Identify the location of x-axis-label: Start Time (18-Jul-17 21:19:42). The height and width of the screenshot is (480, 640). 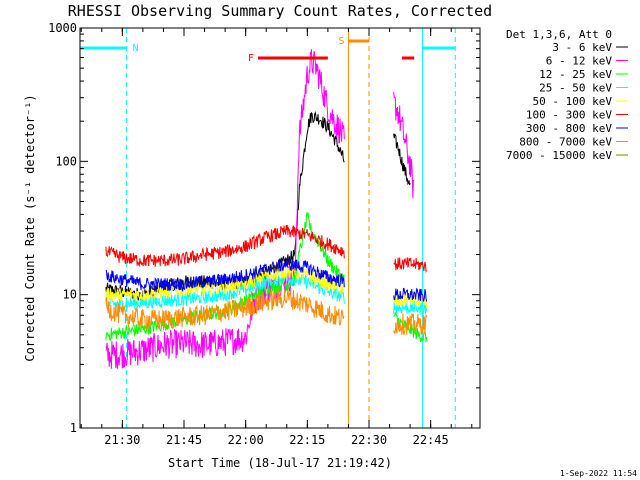
(280, 463).